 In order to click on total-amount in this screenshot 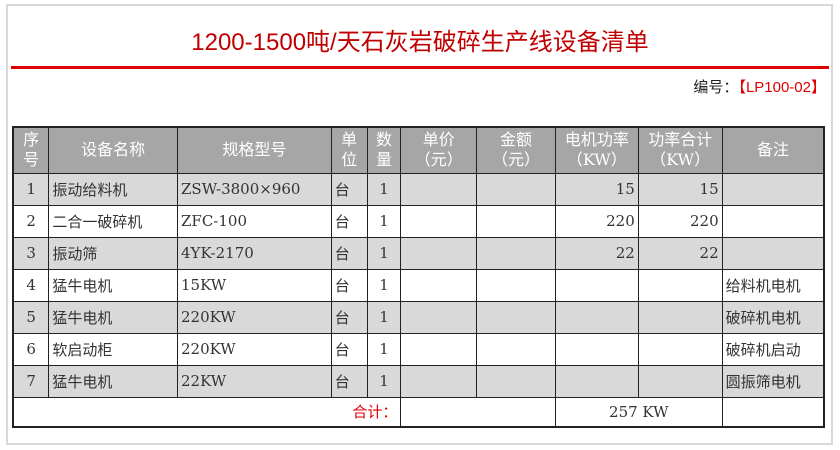, I will do `click(478, 412)`.